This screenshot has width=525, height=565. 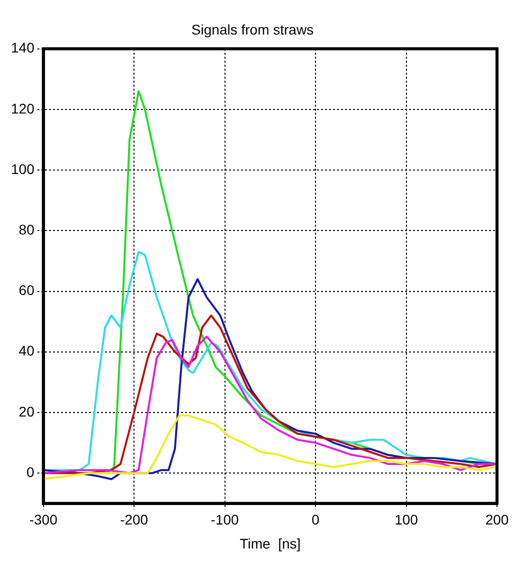 I want to click on x-tick-label: -100, so click(x=225, y=520).